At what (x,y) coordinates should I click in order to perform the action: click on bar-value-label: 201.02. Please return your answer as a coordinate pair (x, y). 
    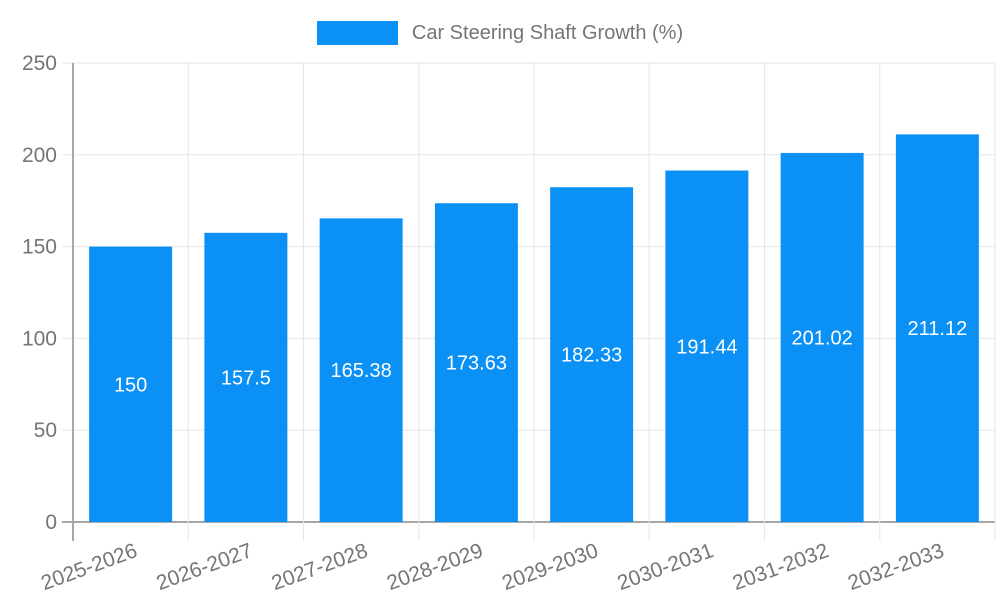
    Looking at the image, I should click on (822, 338).